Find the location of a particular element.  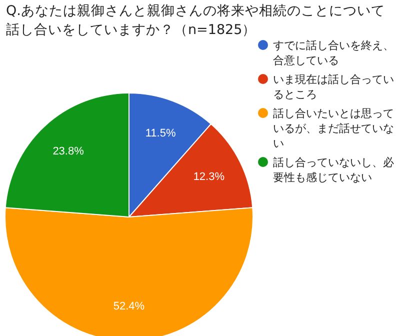

legend-label: いま現在は話し合っているところ is located at coordinates (334, 87).